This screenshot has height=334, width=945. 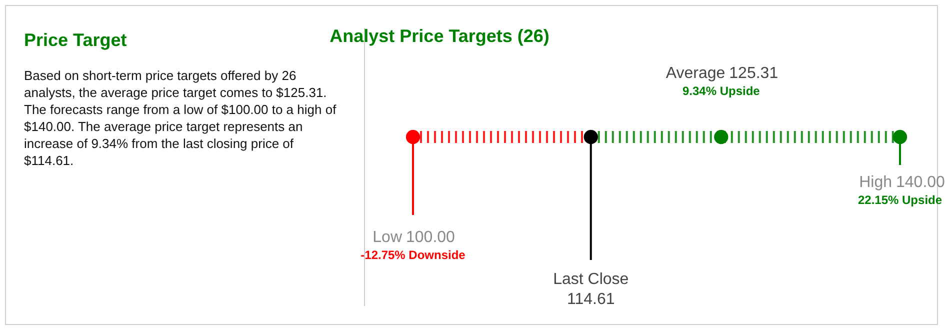 I want to click on data-label: 125.31, so click(x=753, y=73).